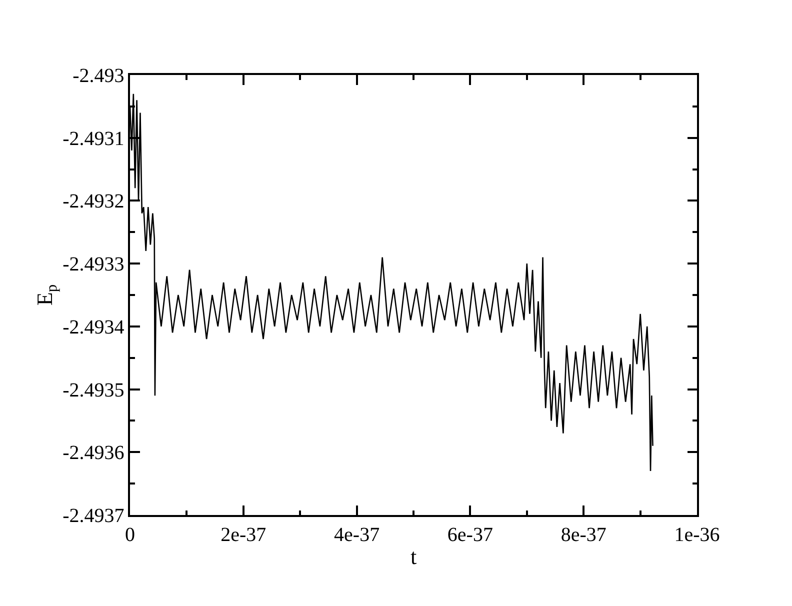 The image size is (792, 606). Describe the element at coordinates (93, 453) in the screenshot. I see `y-tick-label: -2.4936` at that location.